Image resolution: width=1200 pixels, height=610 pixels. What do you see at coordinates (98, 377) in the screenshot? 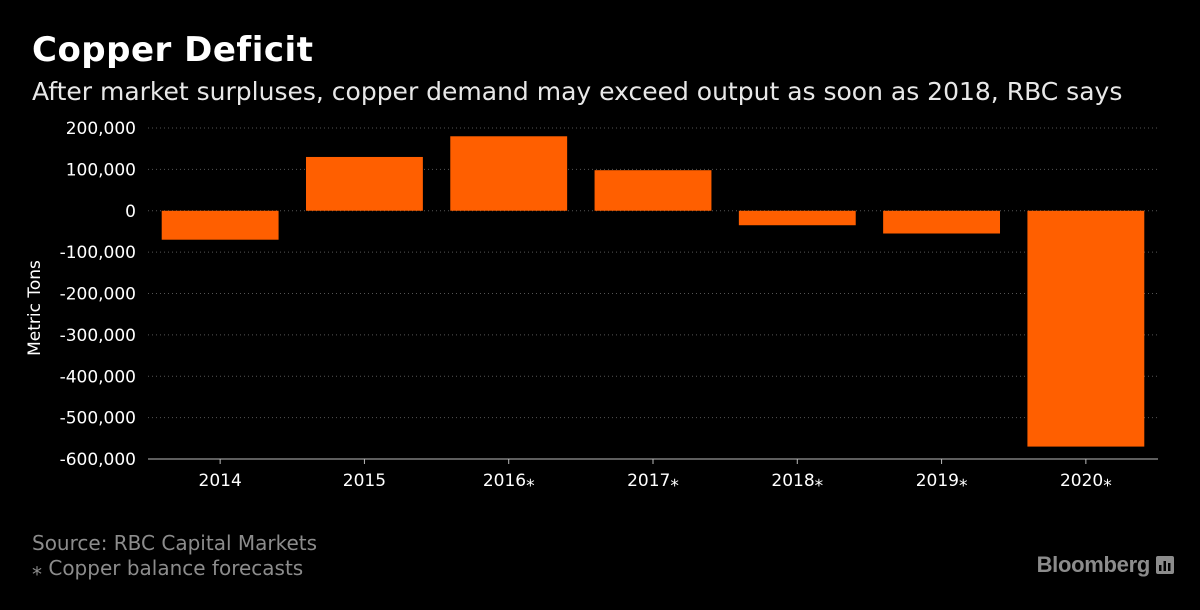
I see `y-tick-label: -400,000` at bounding box center [98, 377].